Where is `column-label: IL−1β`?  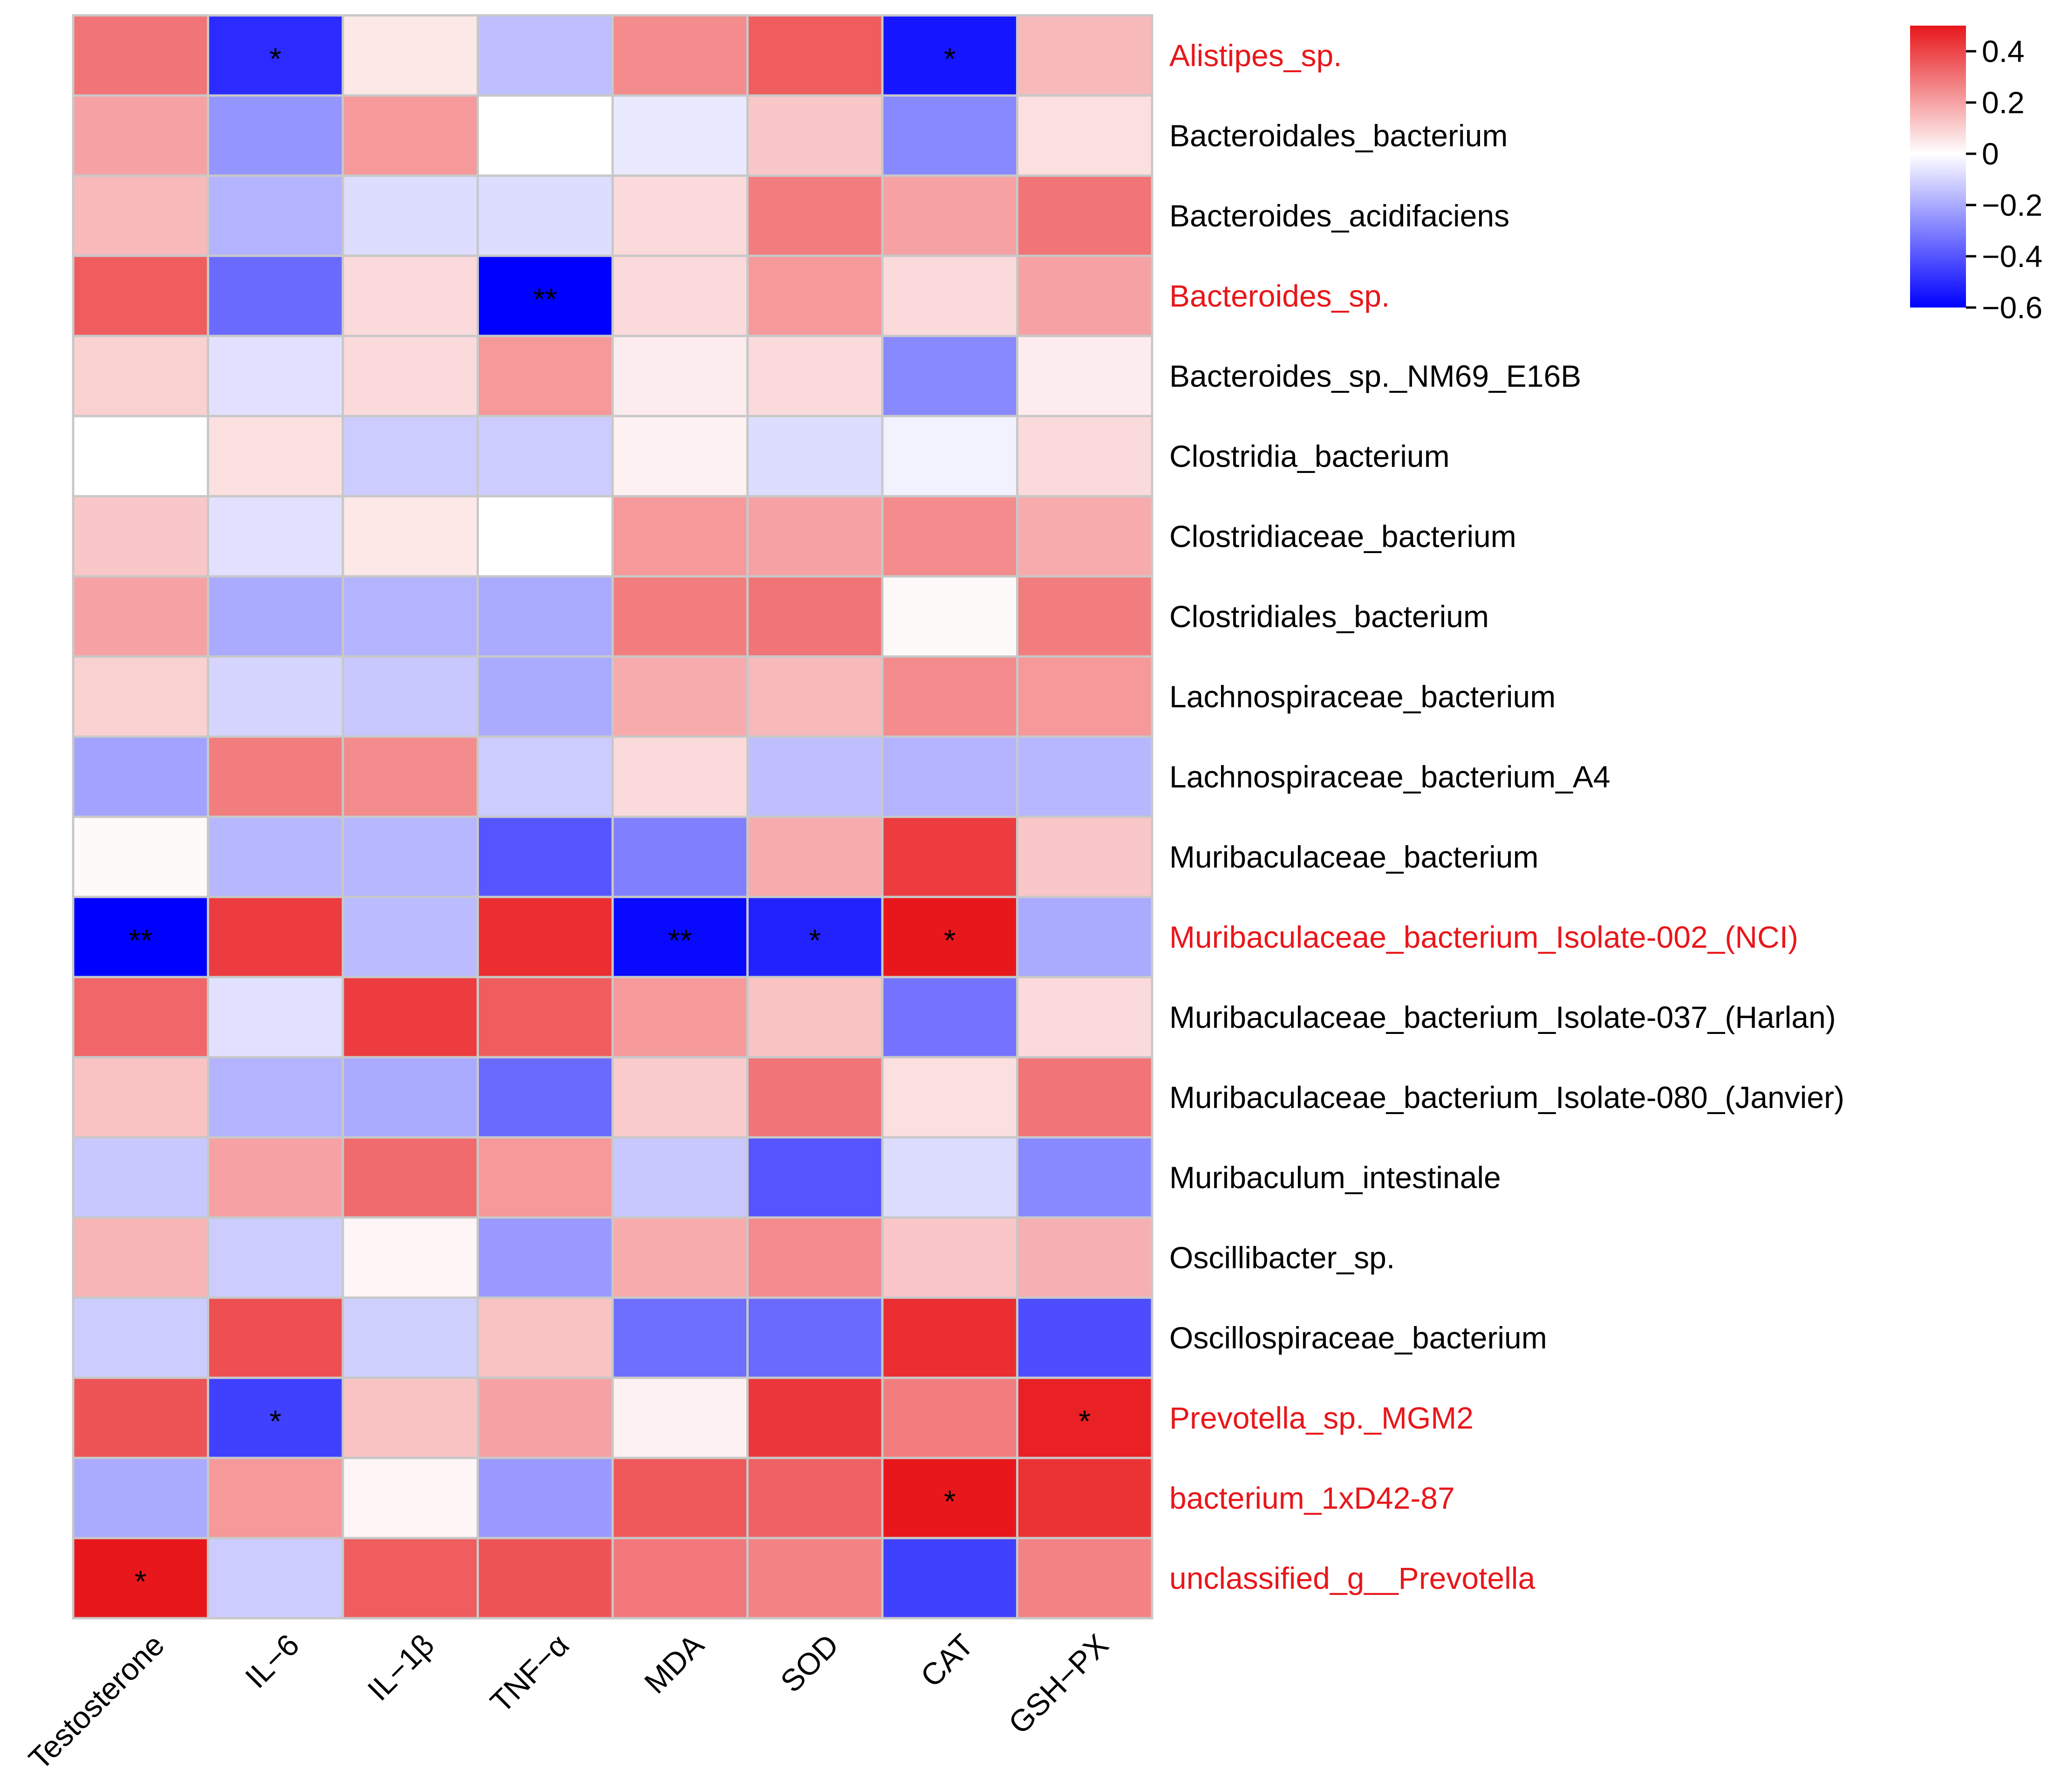 column-label: IL−1β is located at coordinates (401, 1667).